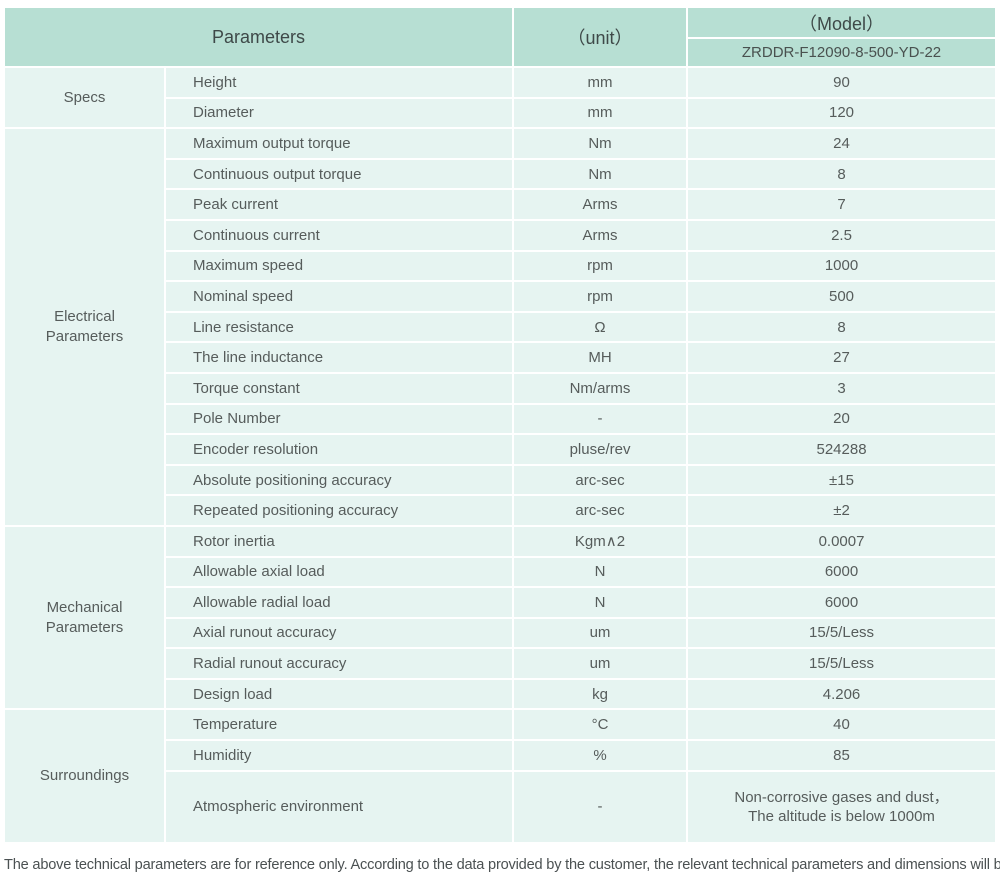 Image resolution: width=1000 pixels, height=889 pixels. Describe the element at coordinates (842, 357) in the screenshot. I see `value-cell: 27` at that location.